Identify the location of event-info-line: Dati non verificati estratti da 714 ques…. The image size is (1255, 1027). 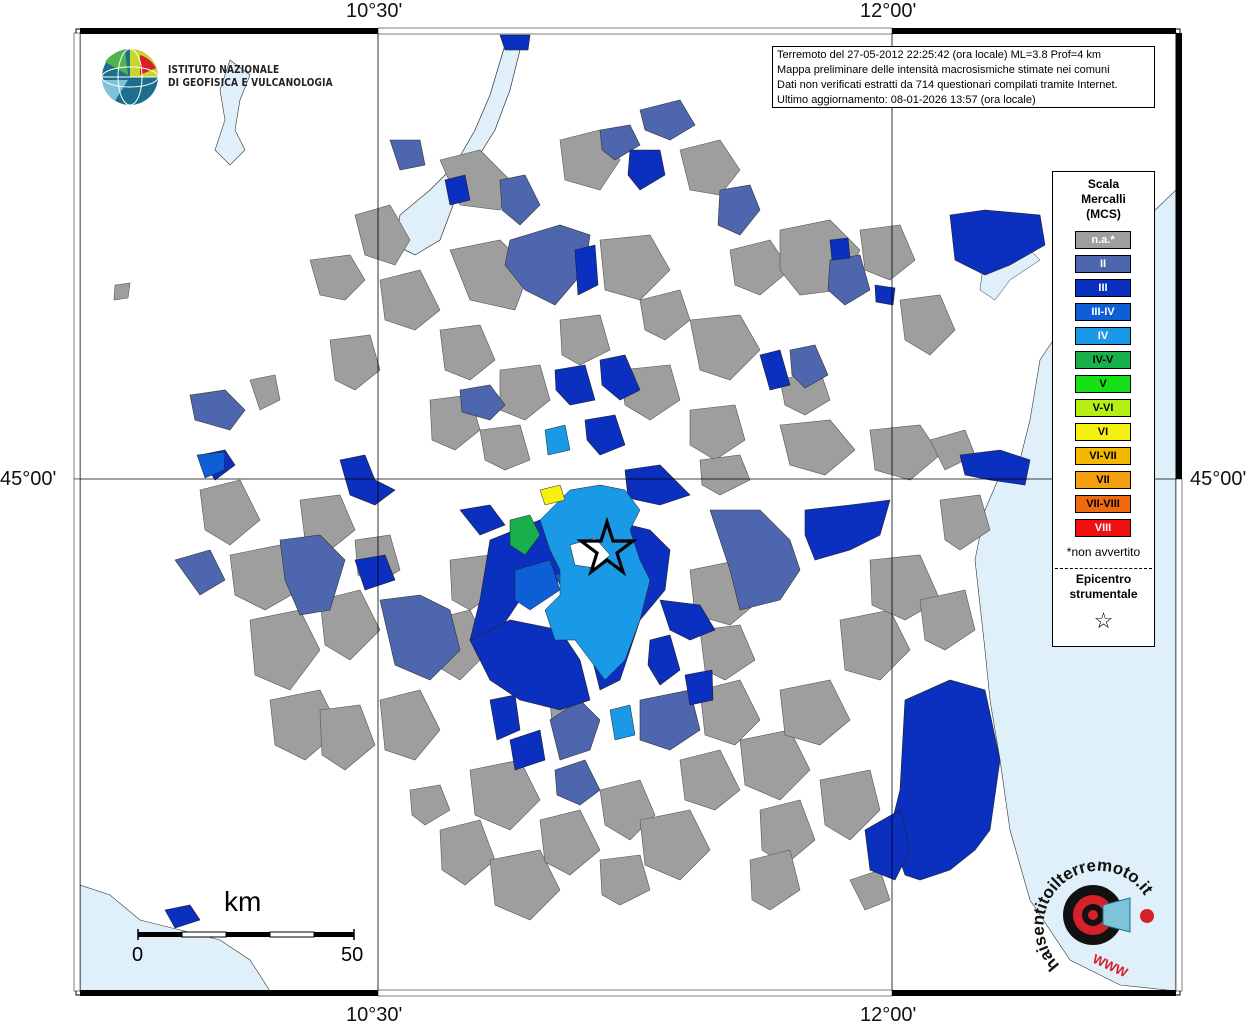
(947, 85).